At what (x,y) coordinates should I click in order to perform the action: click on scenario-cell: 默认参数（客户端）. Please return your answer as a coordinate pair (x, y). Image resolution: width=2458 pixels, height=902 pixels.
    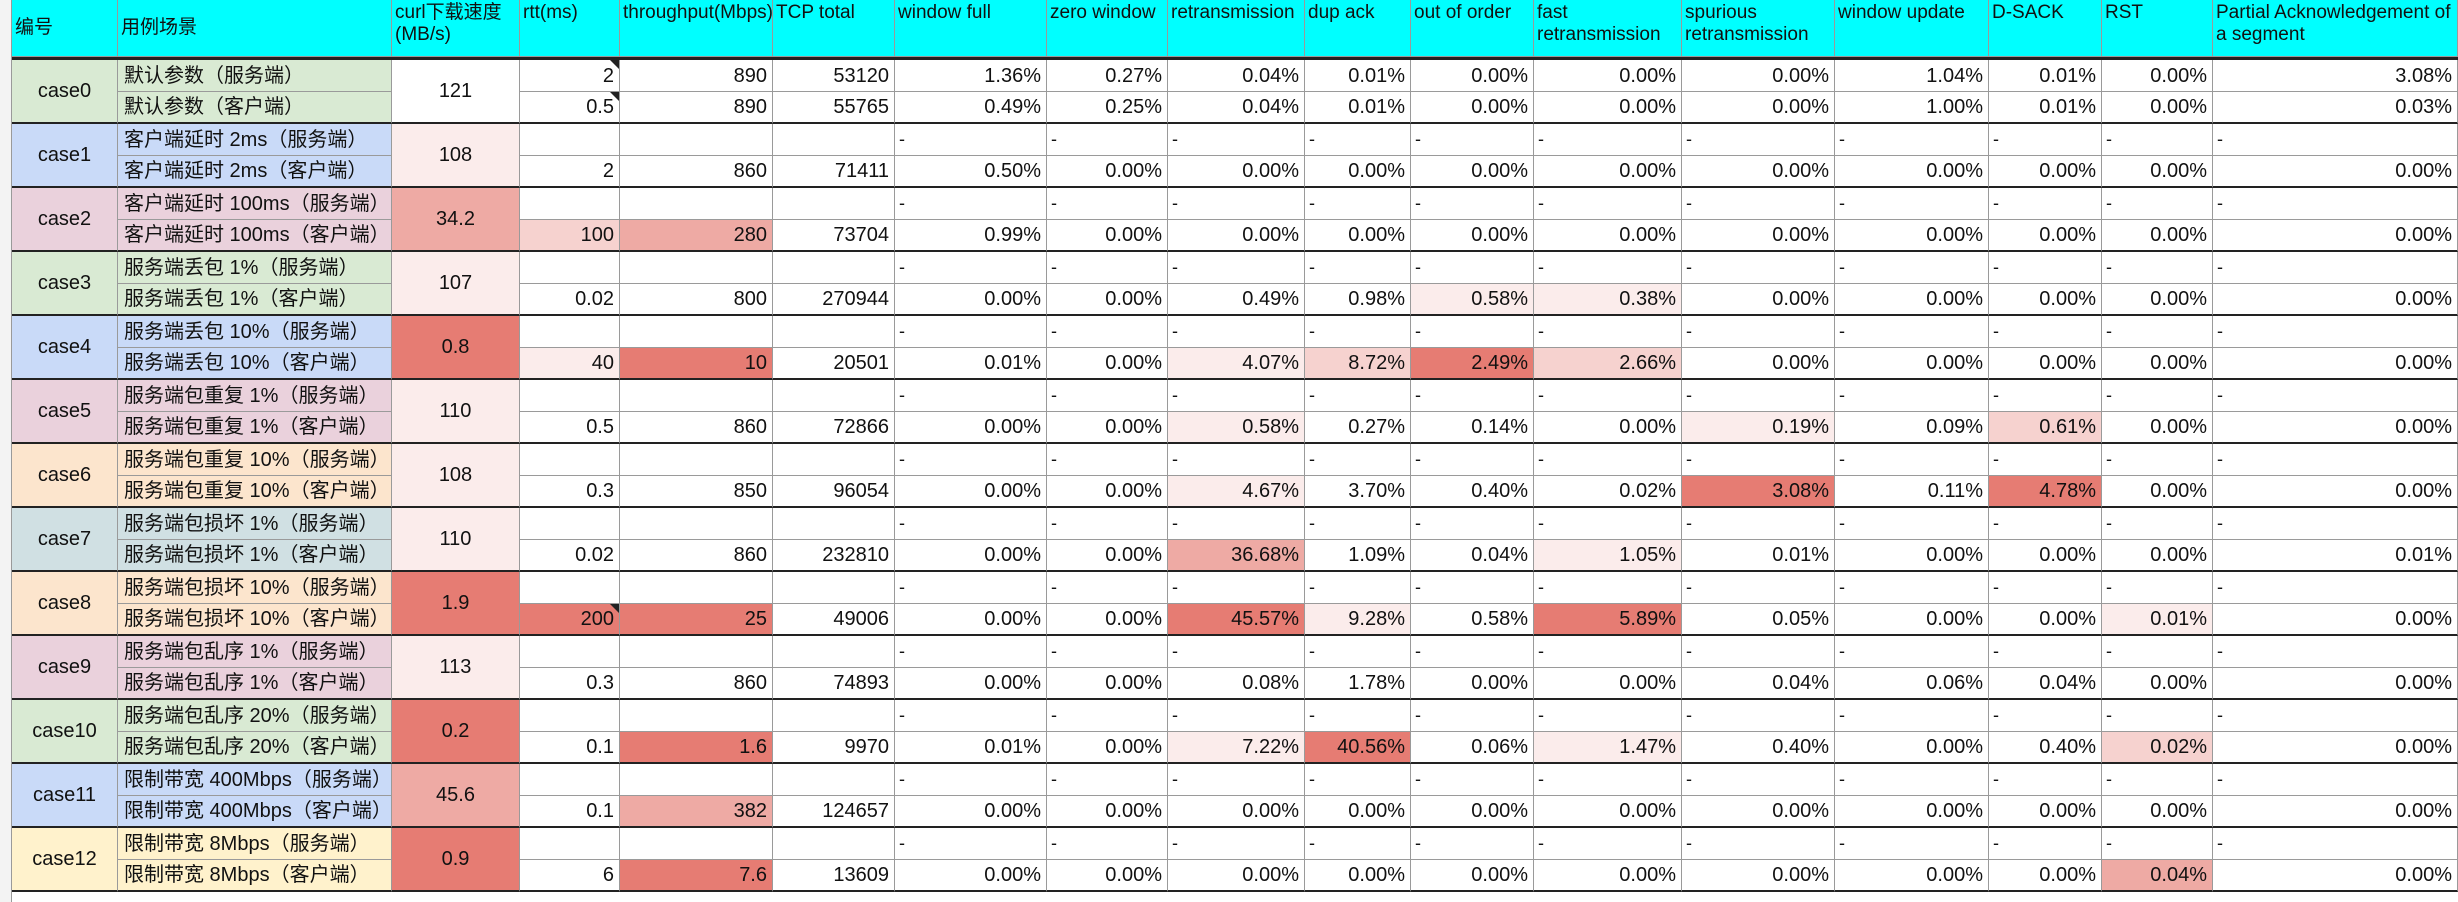
    Looking at the image, I should click on (255, 108).